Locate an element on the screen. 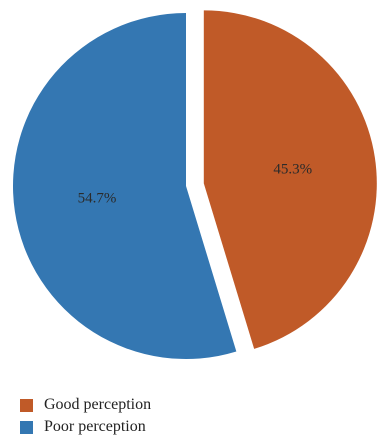 This screenshot has height=443, width=384. legend-swatch-poor-perception is located at coordinates (26, 427).